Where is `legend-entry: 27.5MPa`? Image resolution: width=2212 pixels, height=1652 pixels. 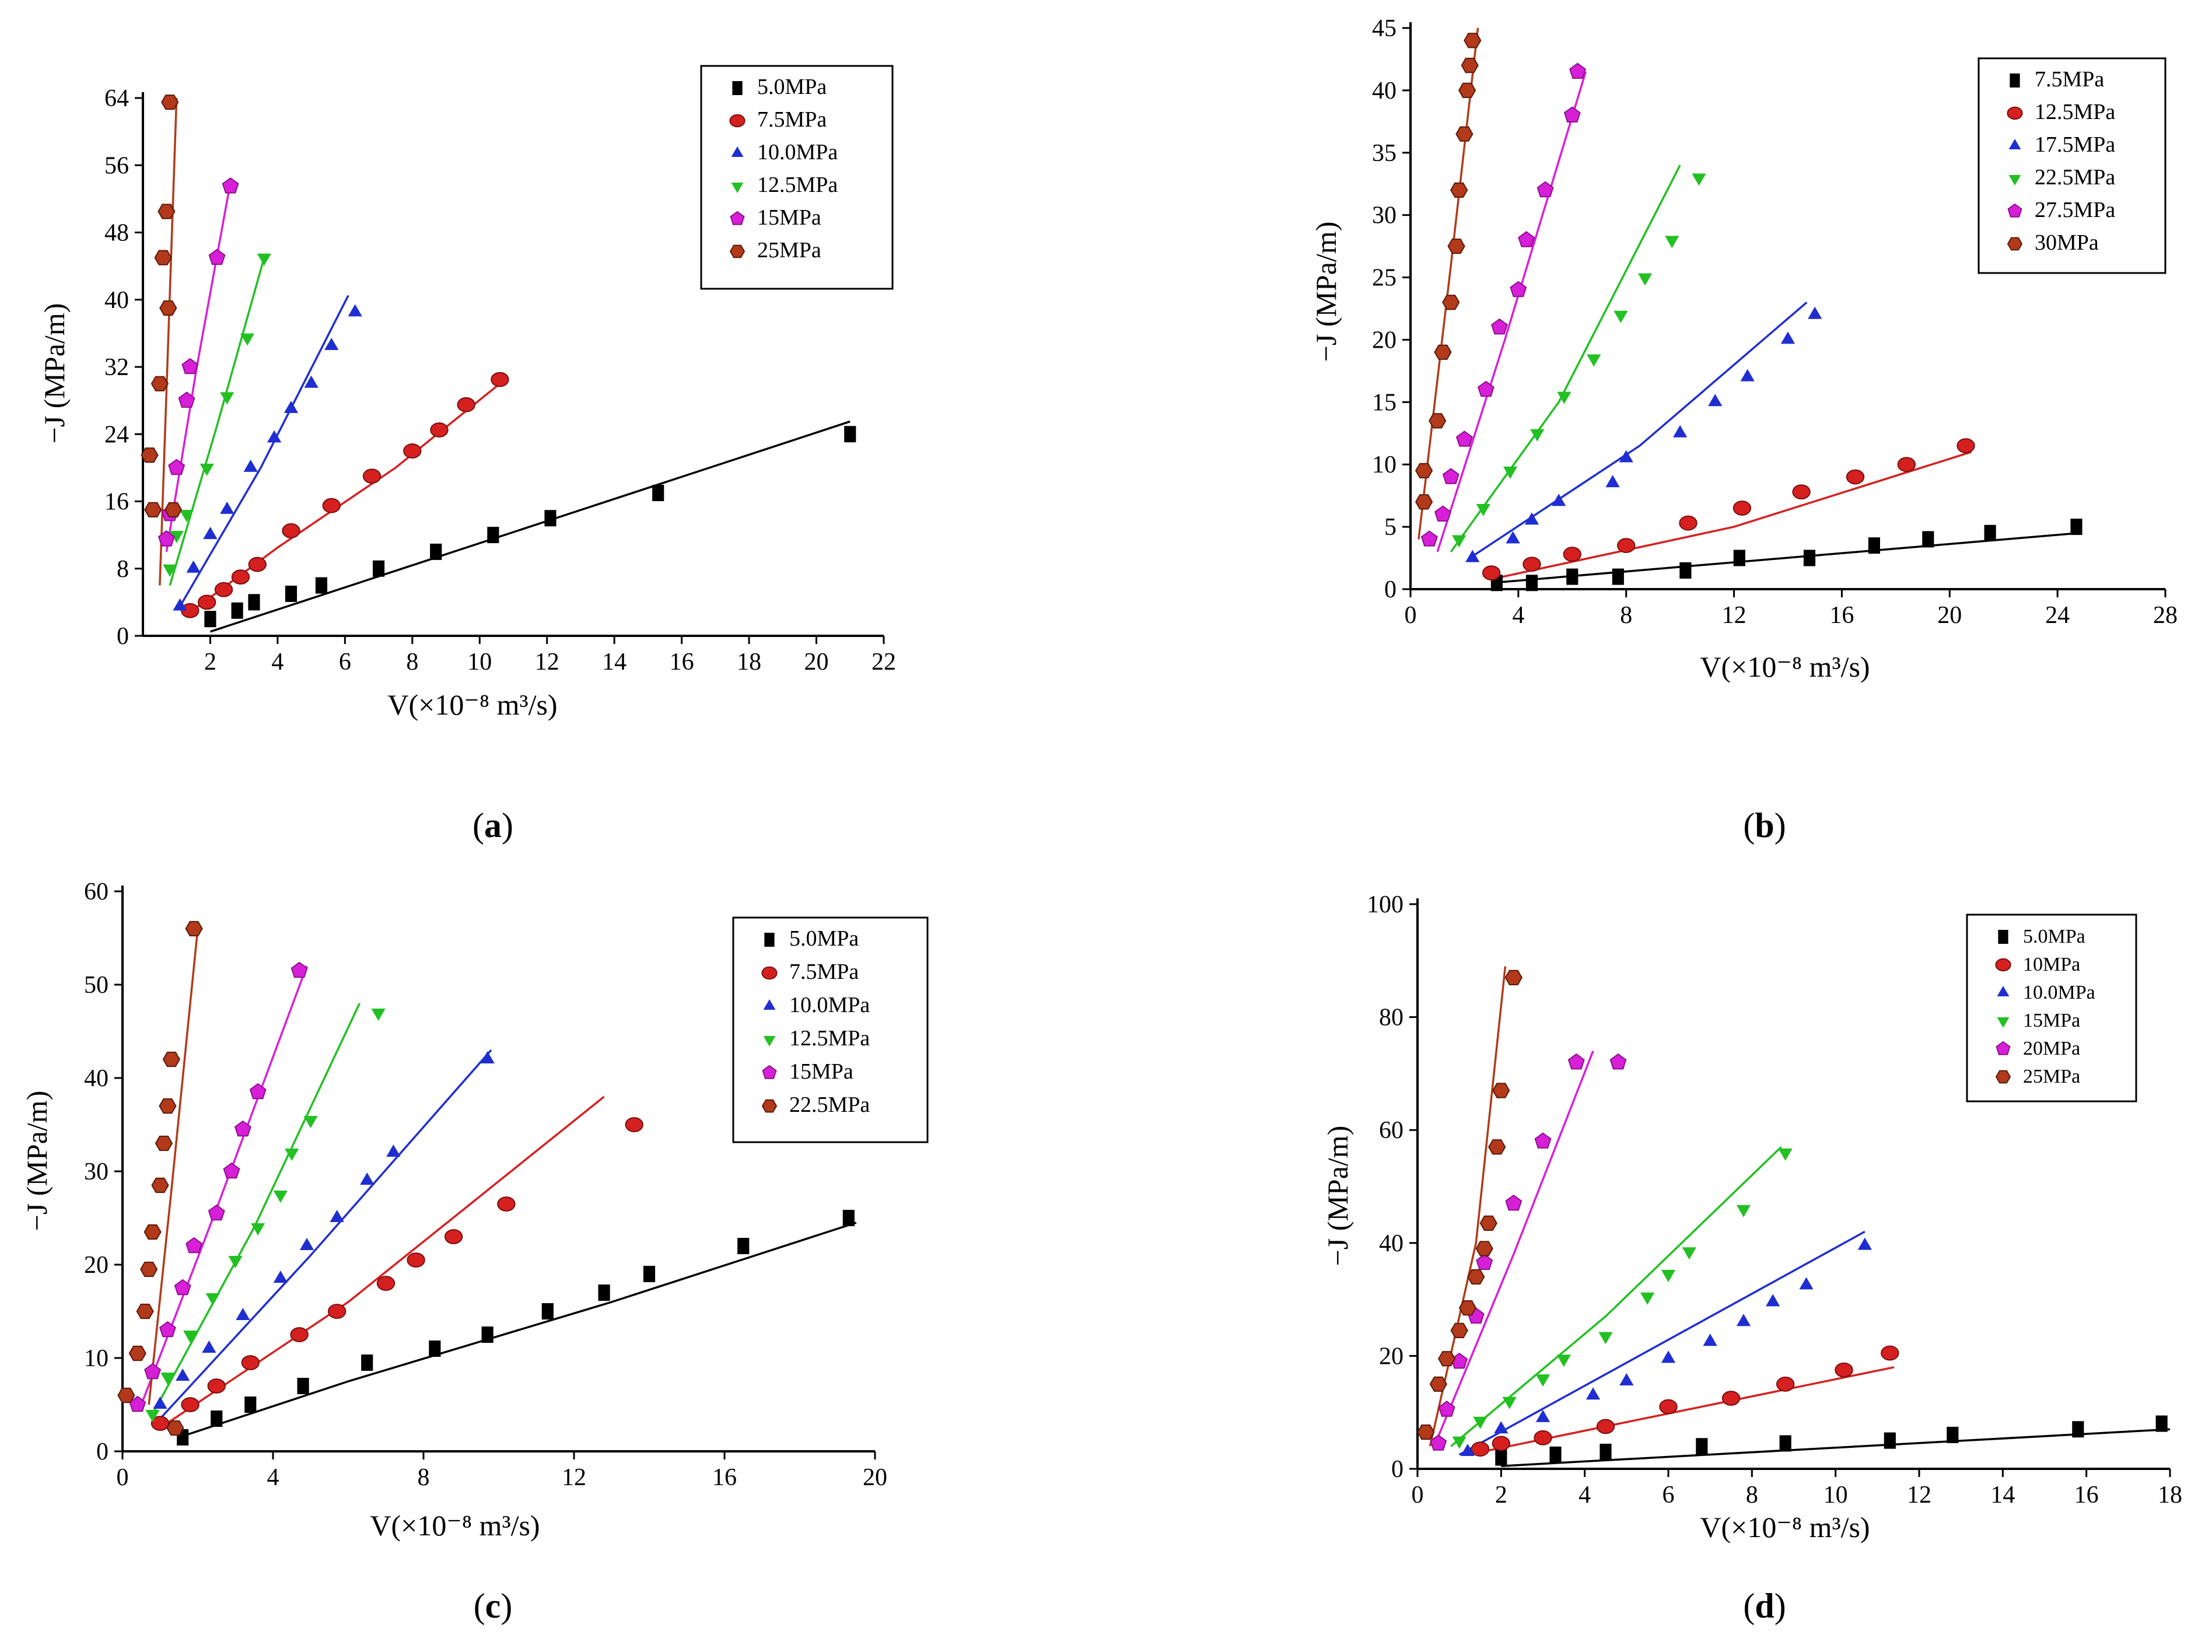 legend-entry: 27.5MPa is located at coordinates (2075, 210).